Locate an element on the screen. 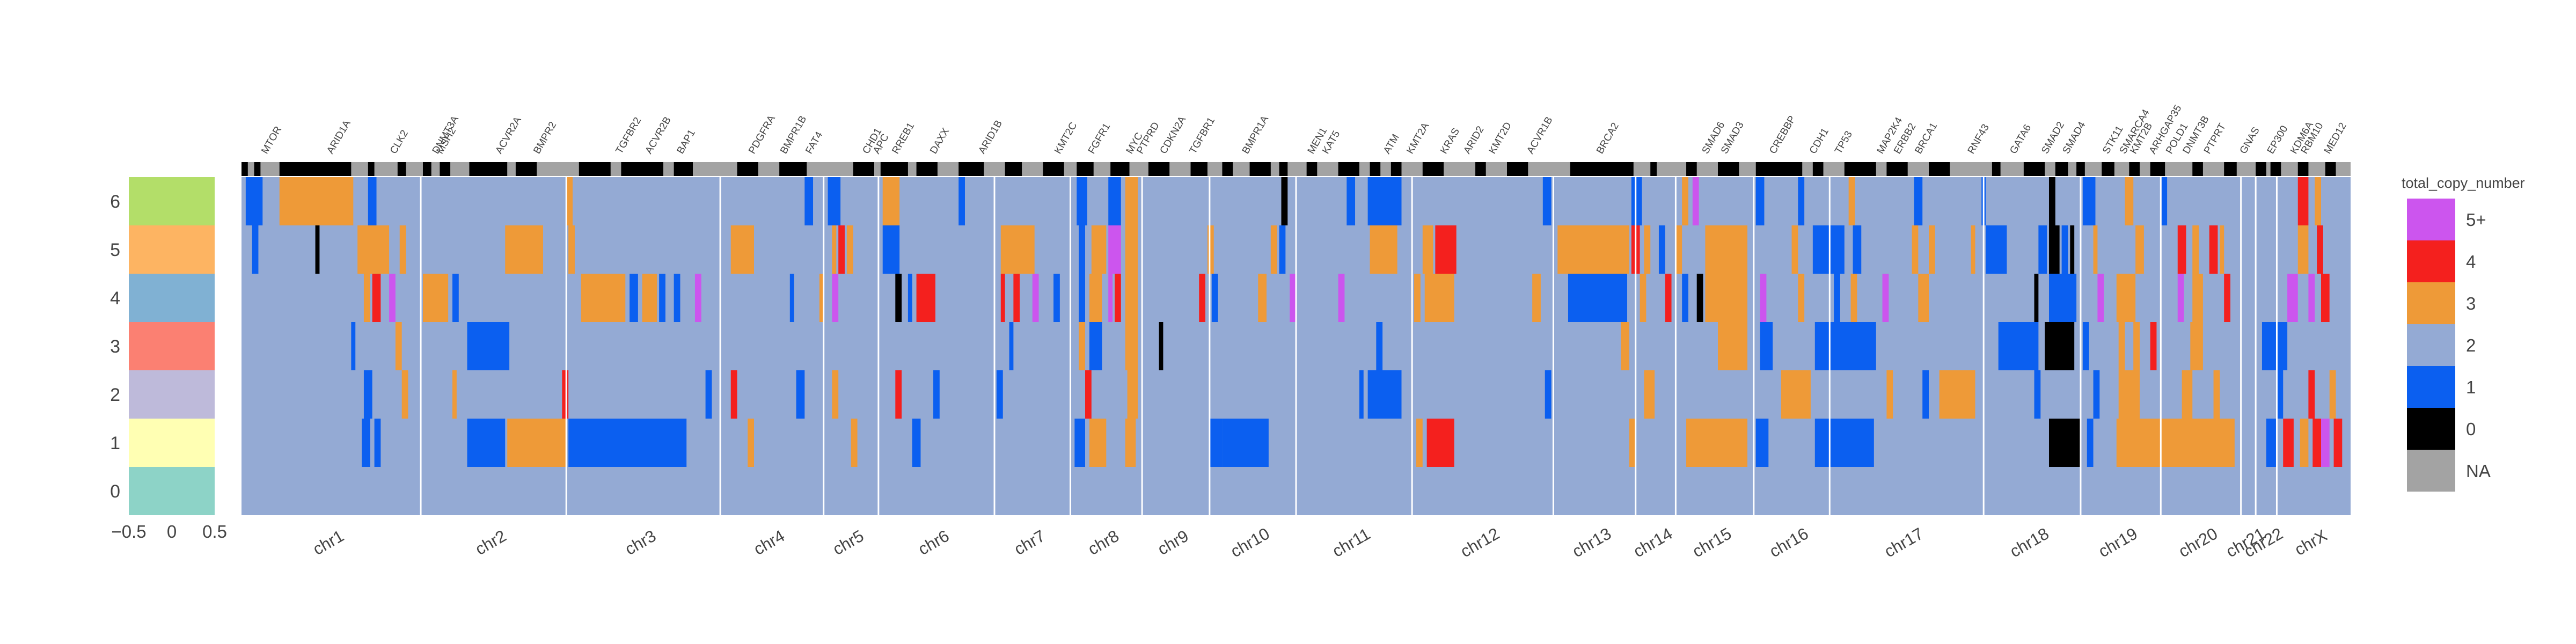 This screenshot has width=2576, height=644. gene-label: ARID1A is located at coordinates (339, 137).